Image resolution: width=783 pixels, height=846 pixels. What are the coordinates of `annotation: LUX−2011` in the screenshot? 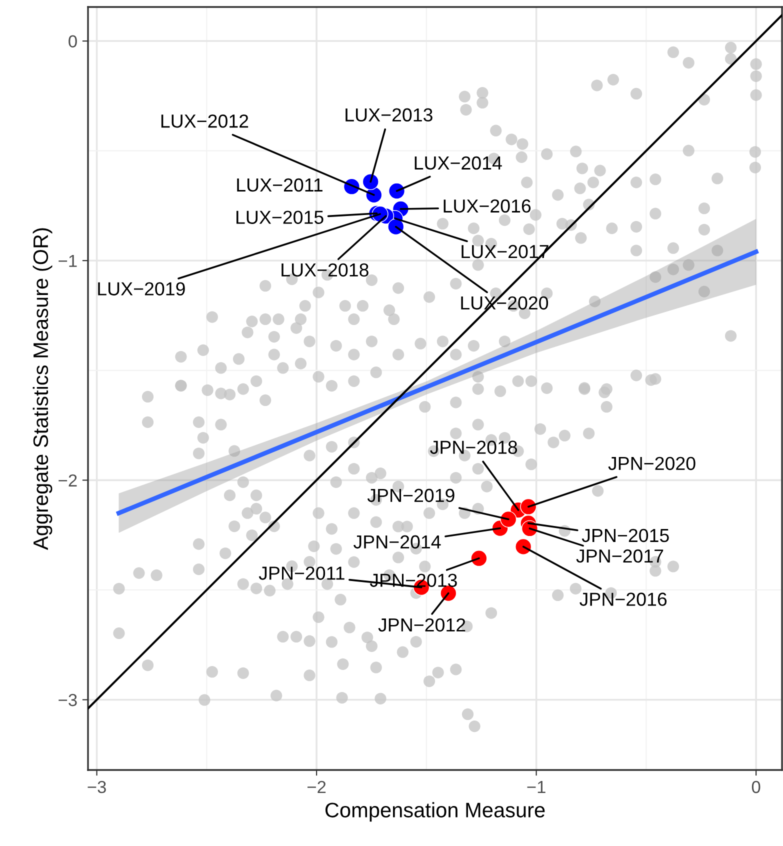 It's located at (279, 185).